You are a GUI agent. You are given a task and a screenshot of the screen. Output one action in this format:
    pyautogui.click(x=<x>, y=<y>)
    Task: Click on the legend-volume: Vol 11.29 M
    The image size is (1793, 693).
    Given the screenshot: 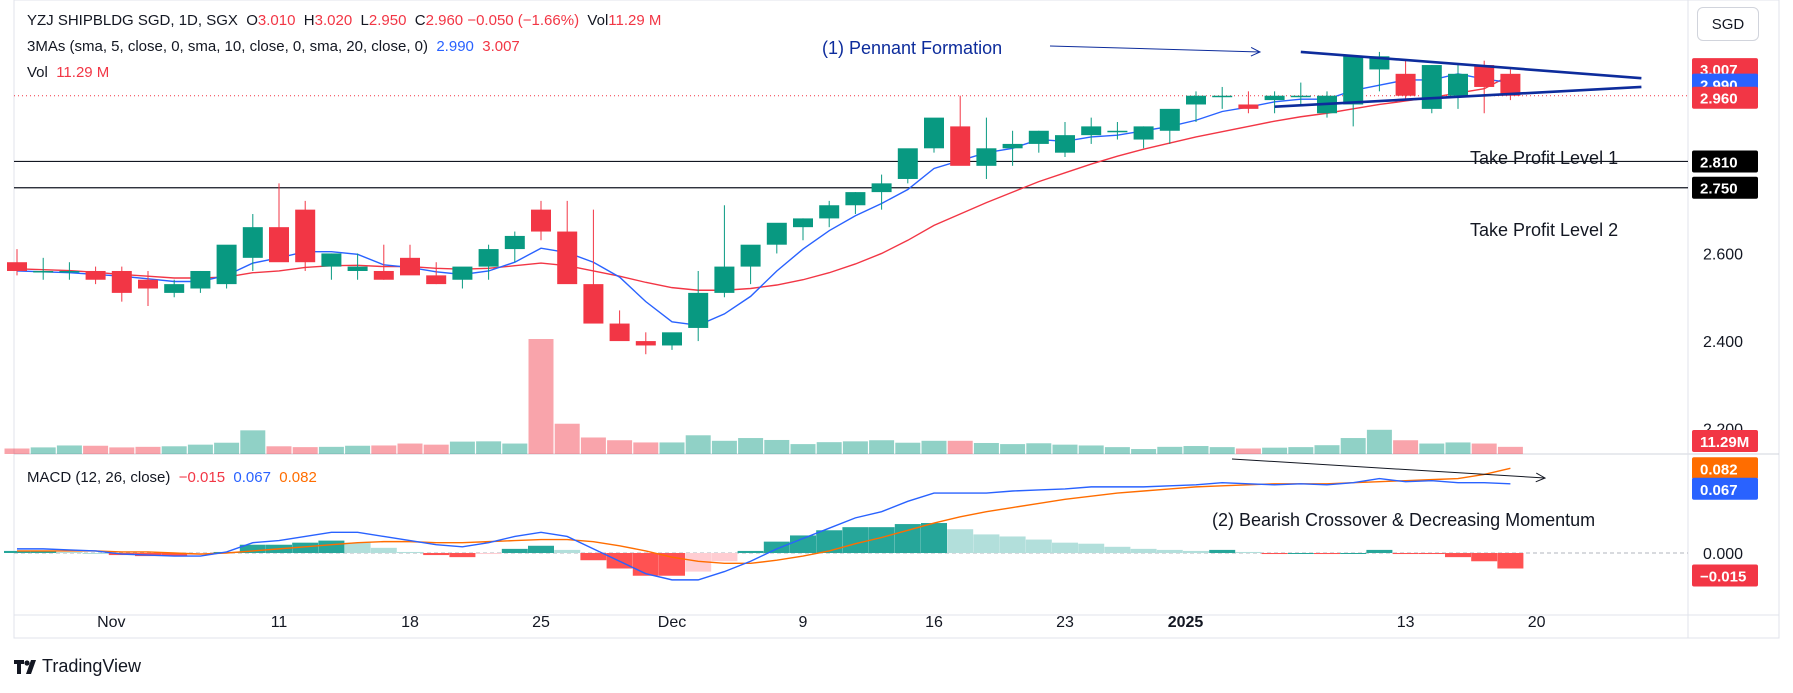 What is the action you would take?
    pyautogui.click(x=68, y=73)
    